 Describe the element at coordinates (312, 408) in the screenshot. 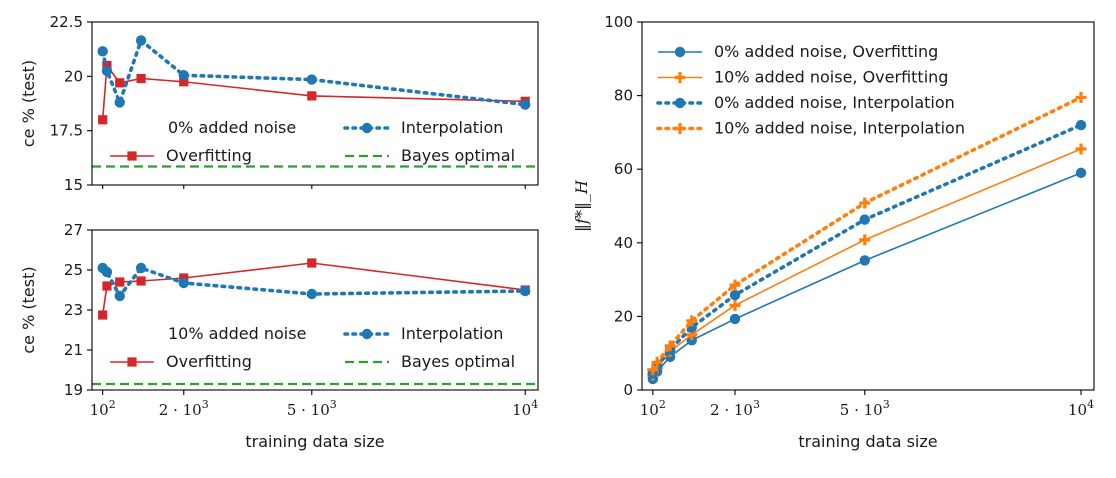

I see `x-tick-label: 5 · 10³` at that location.